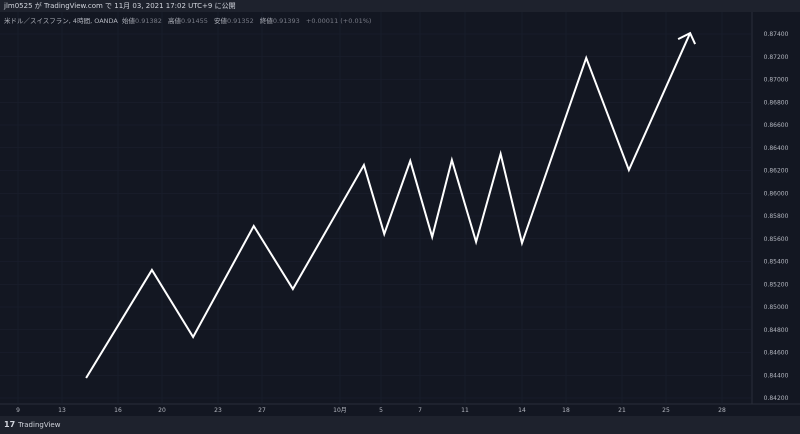 This screenshot has height=434, width=800. Describe the element at coordinates (262, 410) in the screenshot. I see `x-tick-label: 27` at that location.